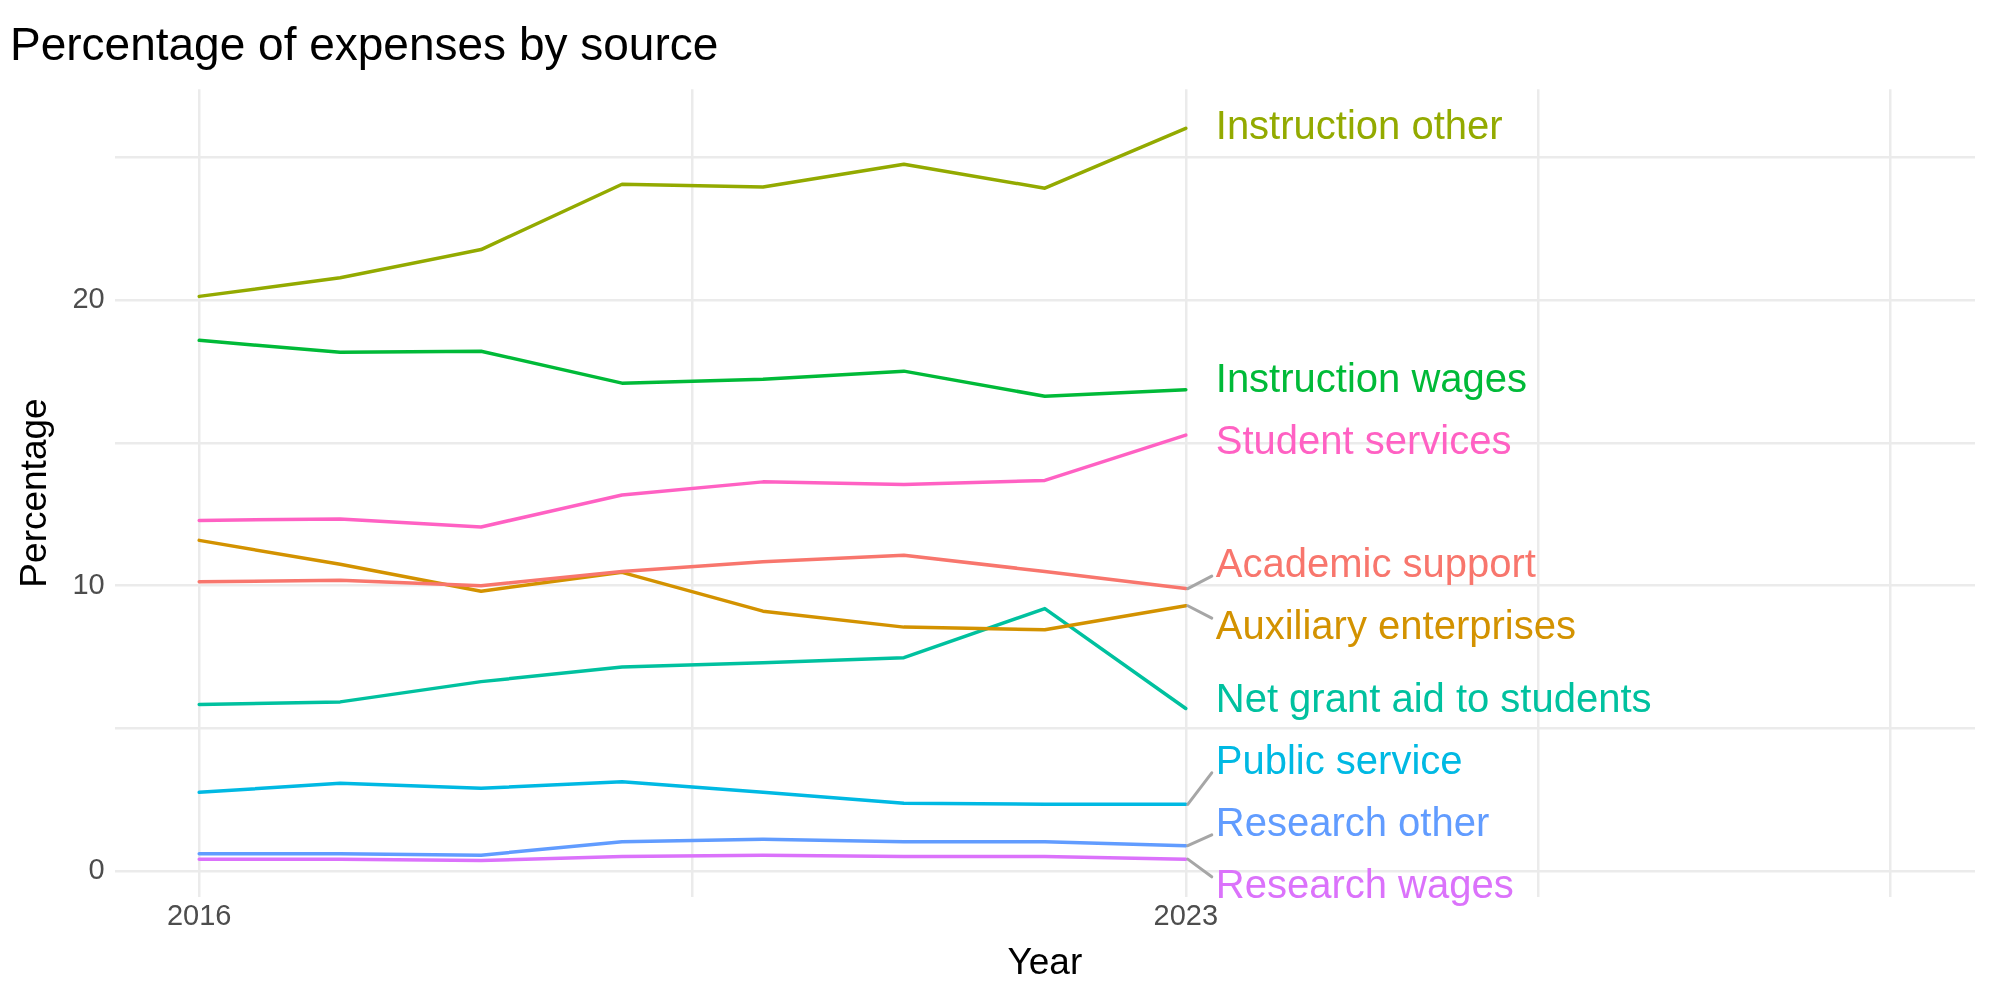 This screenshot has height=1000, width=2000. I want to click on series-label: Instruction wages, so click(1371, 378).